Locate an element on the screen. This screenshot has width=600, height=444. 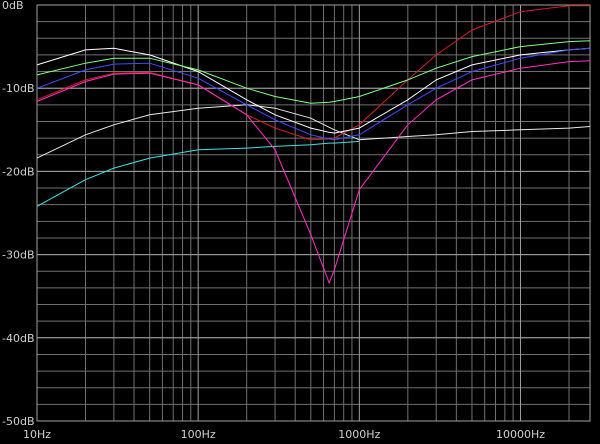
x-tick-label: 10Hz is located at coordinates (37, 434).